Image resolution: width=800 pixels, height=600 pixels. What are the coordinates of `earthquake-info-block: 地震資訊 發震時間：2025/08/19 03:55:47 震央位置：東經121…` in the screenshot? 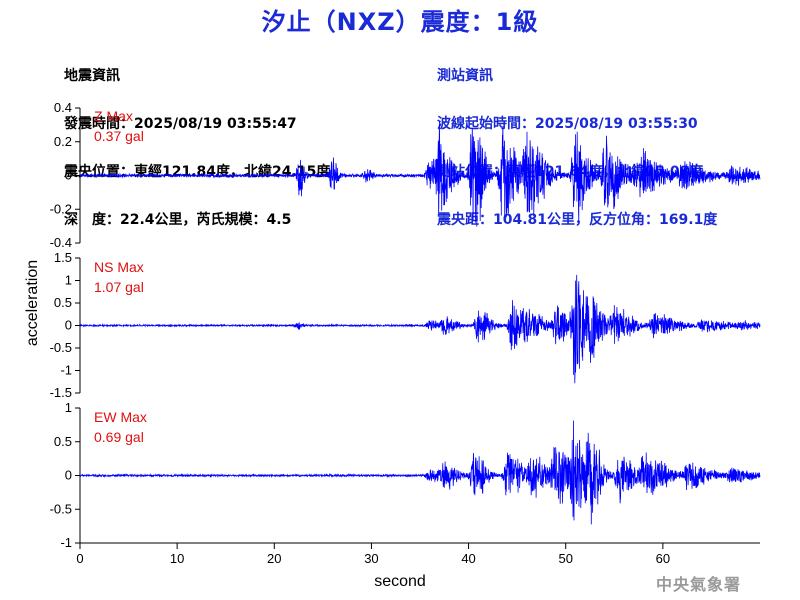 It's located at (197, 140).